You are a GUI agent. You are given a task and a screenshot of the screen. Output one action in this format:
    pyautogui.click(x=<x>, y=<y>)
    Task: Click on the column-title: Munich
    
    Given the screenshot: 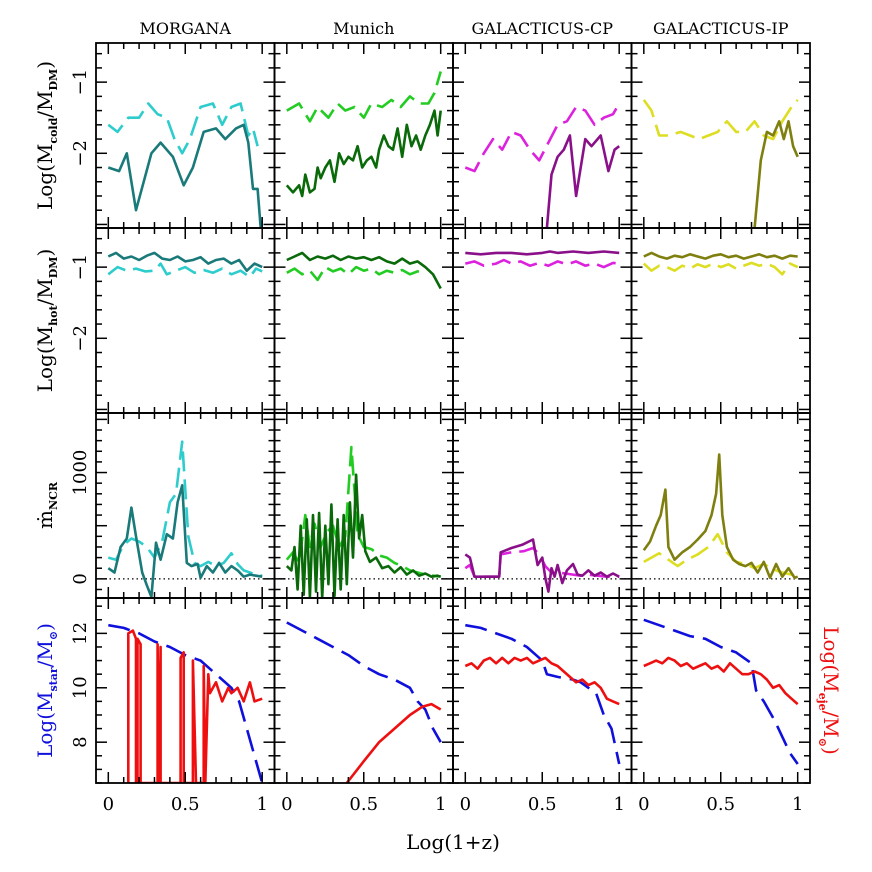 What is the action you would take?
    pyautogui.click(x=363, y=28)
    